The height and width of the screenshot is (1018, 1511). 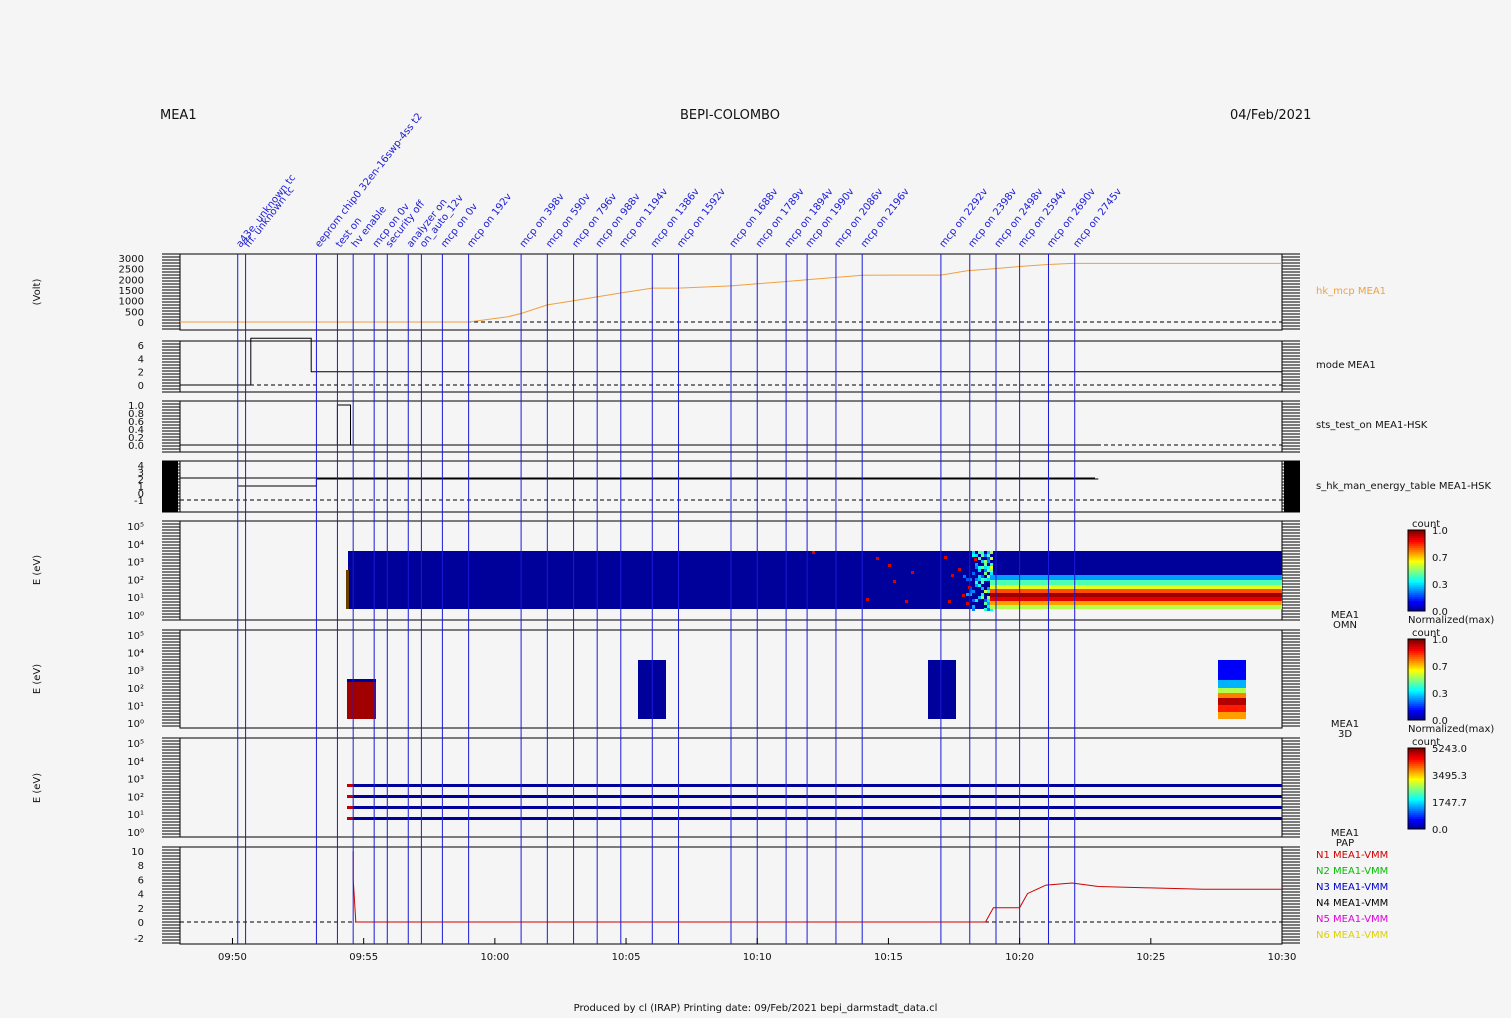 What do you see at coordinates (1451, 620) in the screenshot?
I see `colorbar-scale-label: Normalized(max)` at bounding box center [1451, 620].